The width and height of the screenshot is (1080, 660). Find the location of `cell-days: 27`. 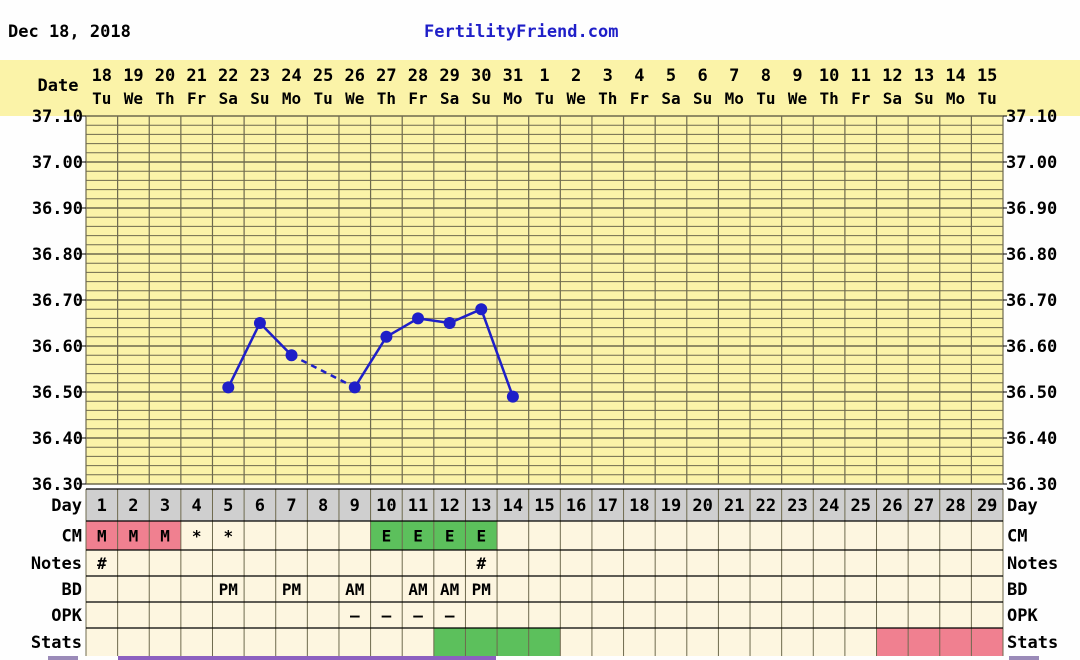

cell-days: 27 is located at coordinates (924, 506).